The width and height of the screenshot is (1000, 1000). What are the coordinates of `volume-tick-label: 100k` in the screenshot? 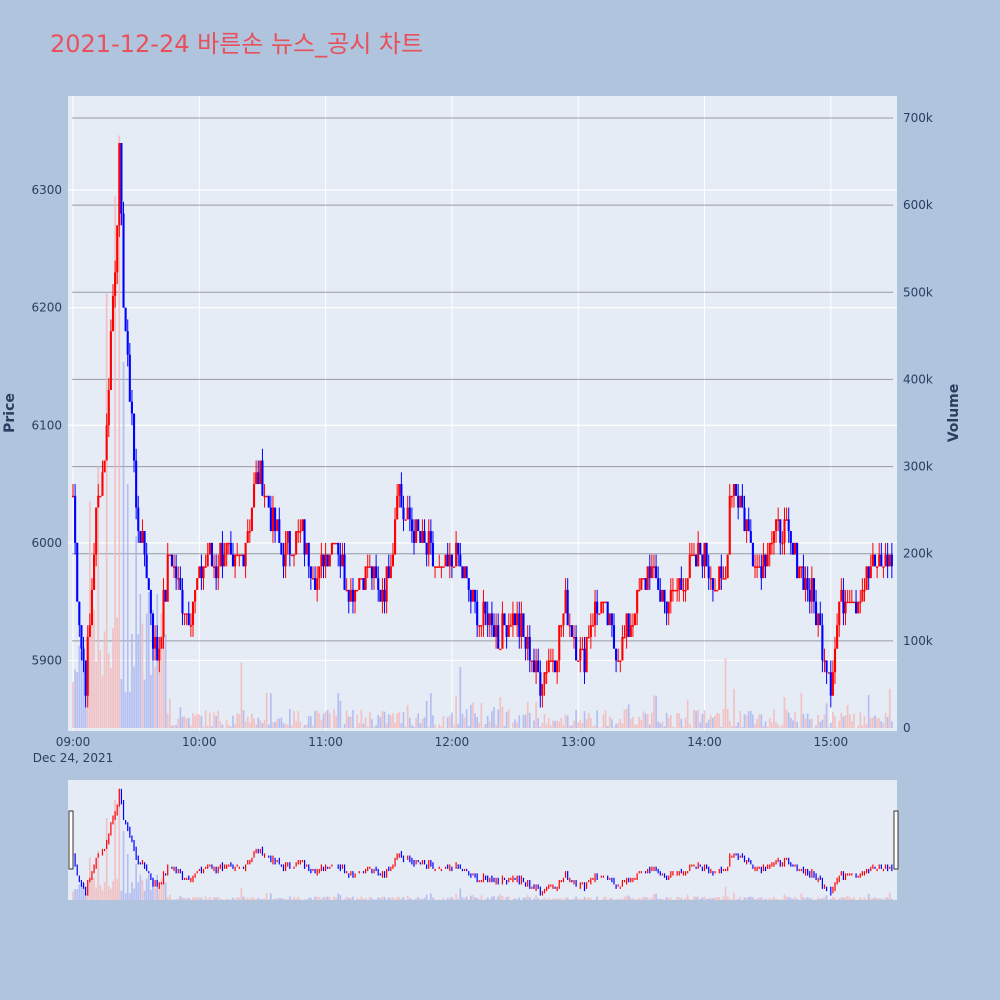 It's located at (918, 641).